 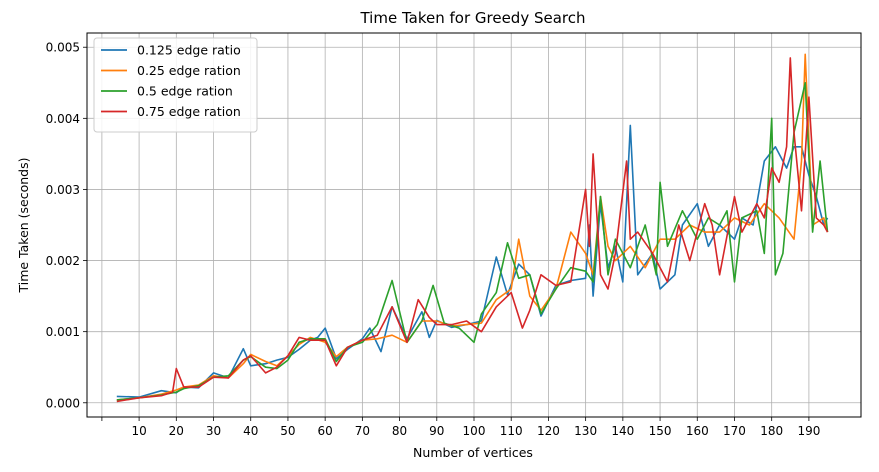 What do you see at coordinates (697, 431) in the screenshot?
I see `x-tick-label: 160` at bounding box center [697, 431].